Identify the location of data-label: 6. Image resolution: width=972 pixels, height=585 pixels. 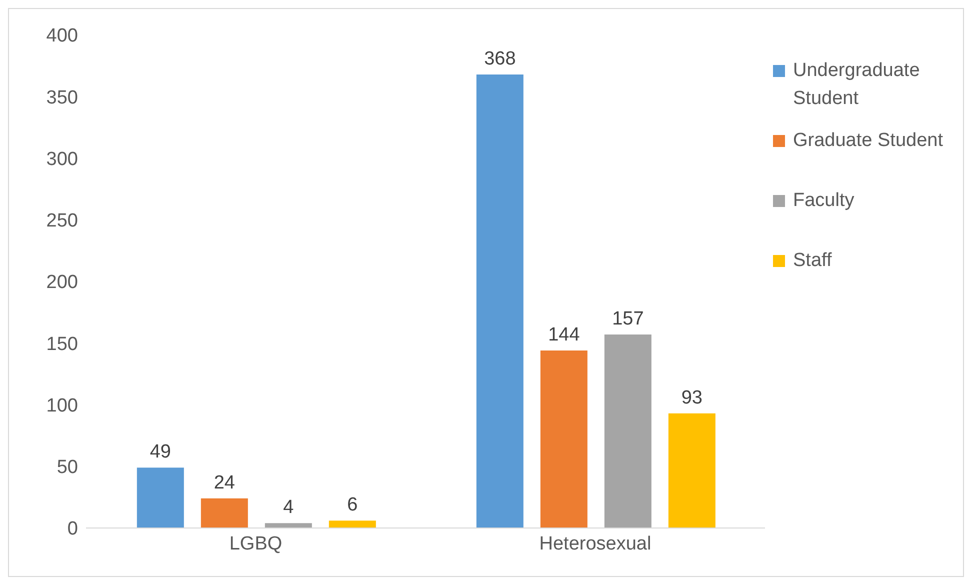
(352, 505).